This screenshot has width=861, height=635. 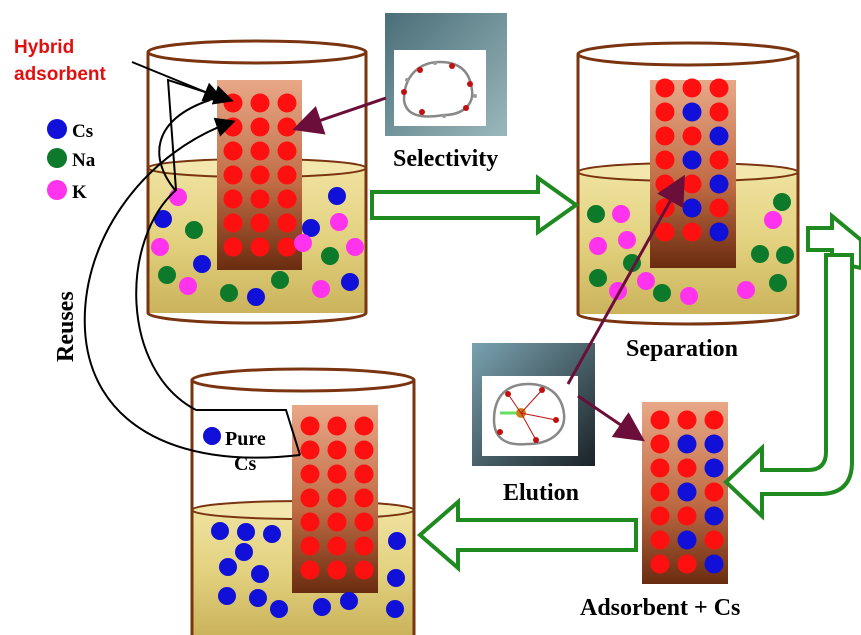 I want to click on legend-k-label: K, so click(x=79, y=192).